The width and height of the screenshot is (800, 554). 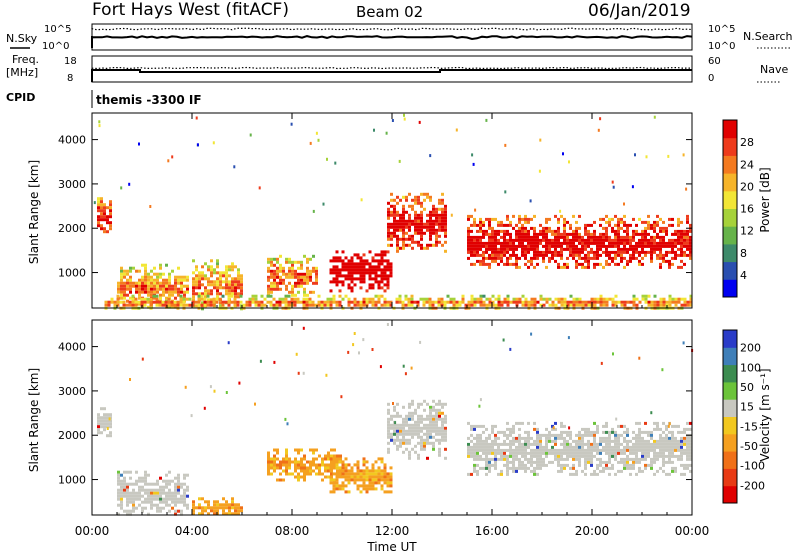 I want to click on x-tick-label: 04:00, so click(x=192, y=531).